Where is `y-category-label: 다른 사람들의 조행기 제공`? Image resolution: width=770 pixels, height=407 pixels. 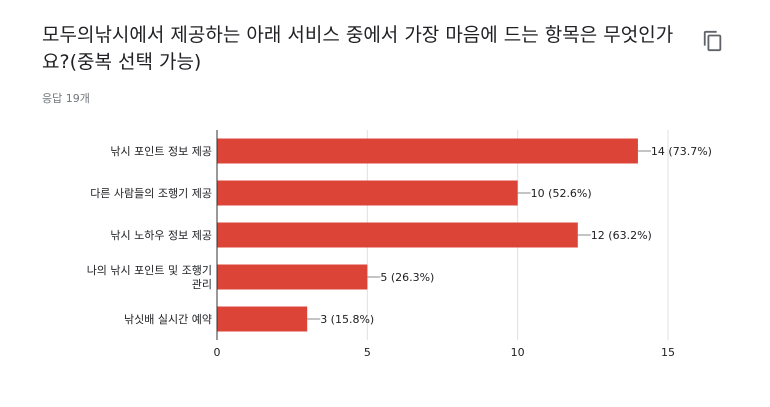 y-category-label: 다른 사람들의 조행기 제공 is located at coordinates (151, 193).